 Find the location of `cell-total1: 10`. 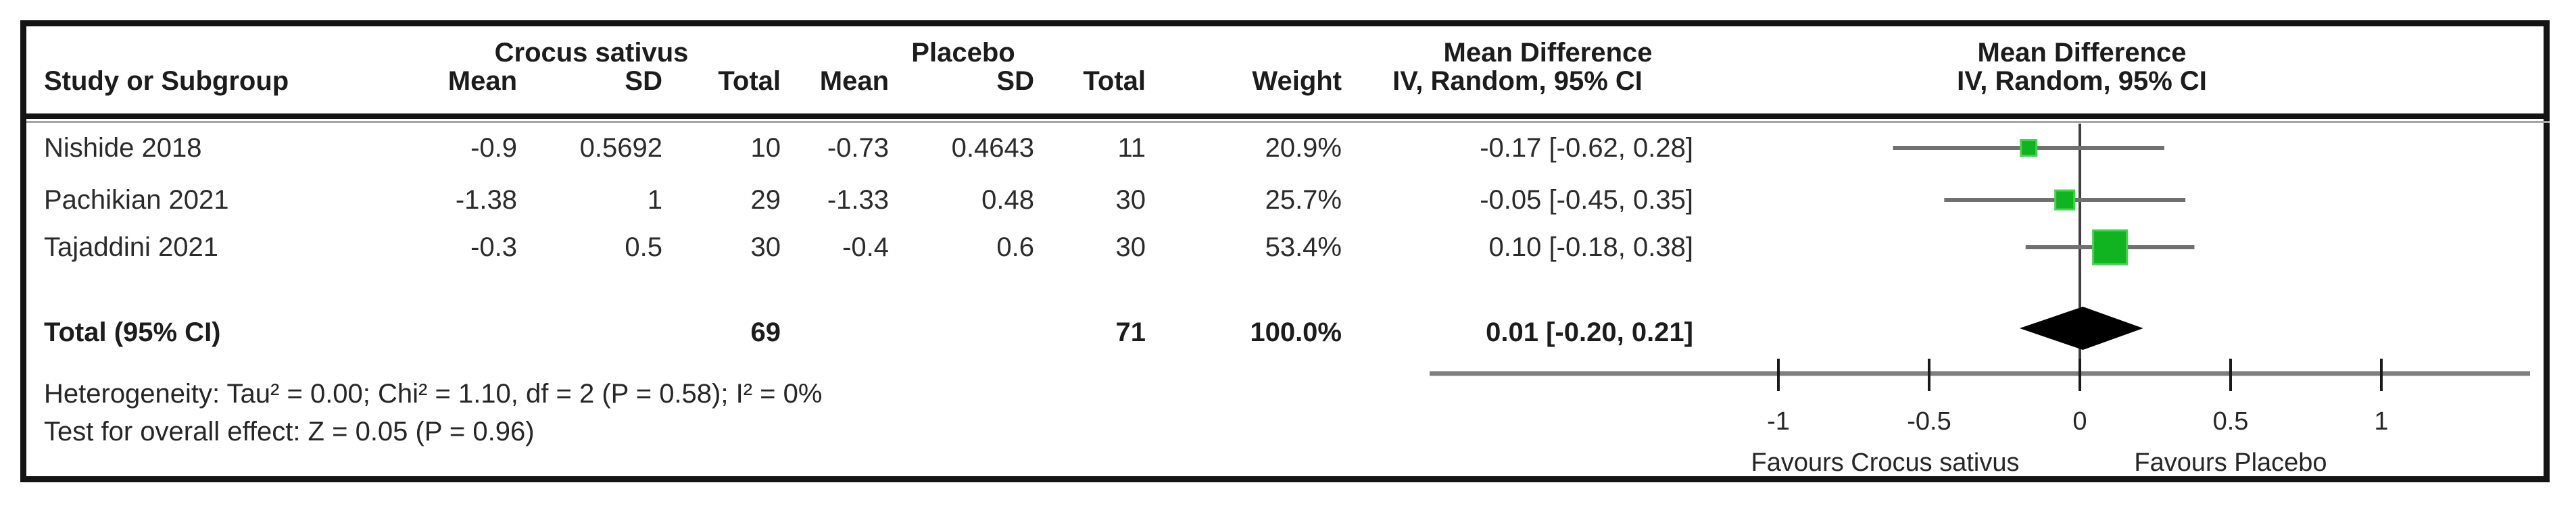

cell-total1: 10 is located at coordinates (765, 148).